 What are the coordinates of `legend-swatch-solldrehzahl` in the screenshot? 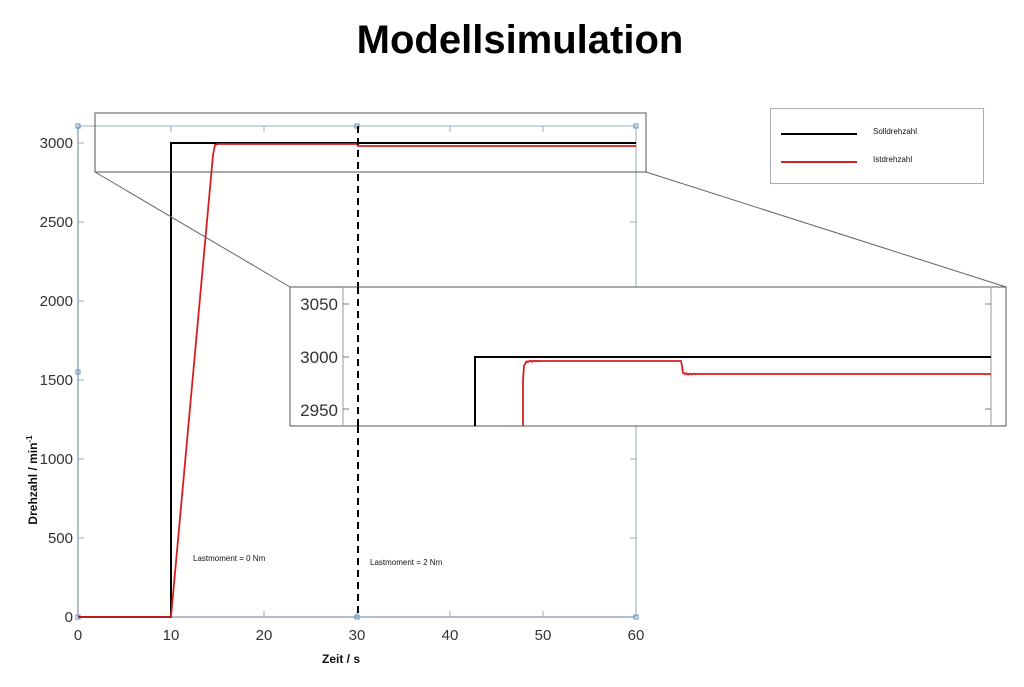 It's located at (819, 134).